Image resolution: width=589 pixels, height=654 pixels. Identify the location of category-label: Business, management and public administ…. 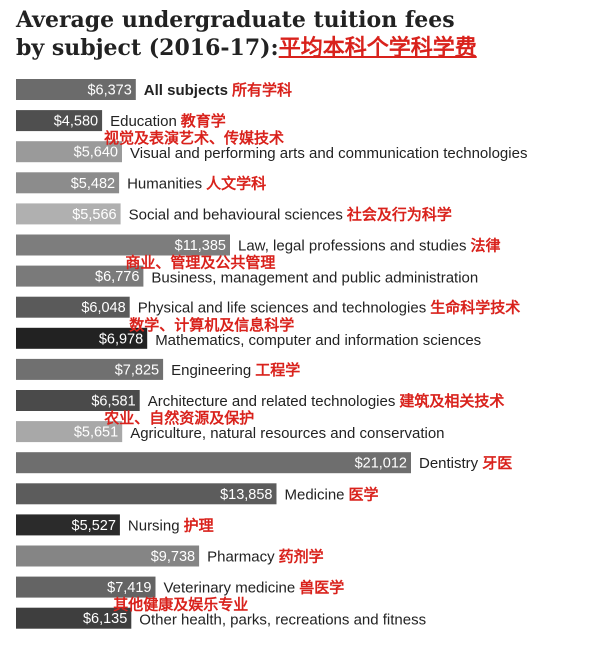
(314, 278).